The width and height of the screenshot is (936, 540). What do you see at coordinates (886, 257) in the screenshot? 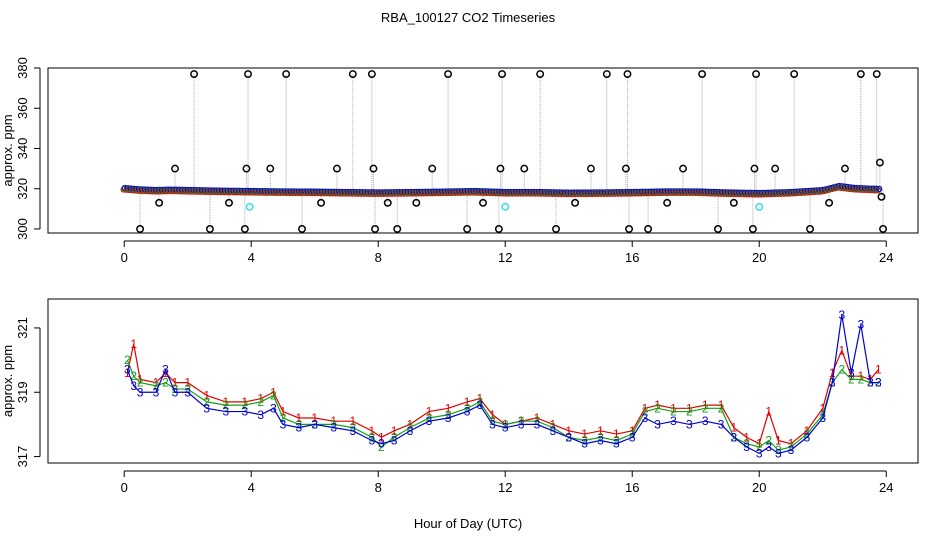
I see `top-x-tick-label: 24` at bounding box center [886, 257].